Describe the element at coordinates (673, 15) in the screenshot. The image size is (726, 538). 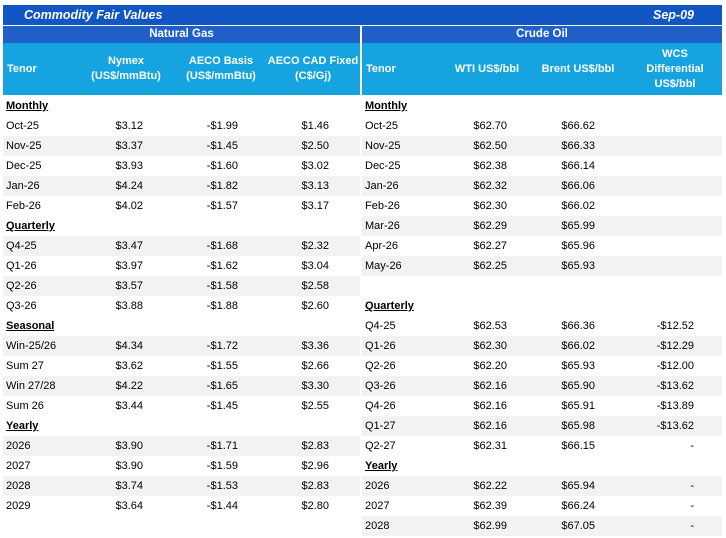
I see `report-date: Sep-09` at that location.